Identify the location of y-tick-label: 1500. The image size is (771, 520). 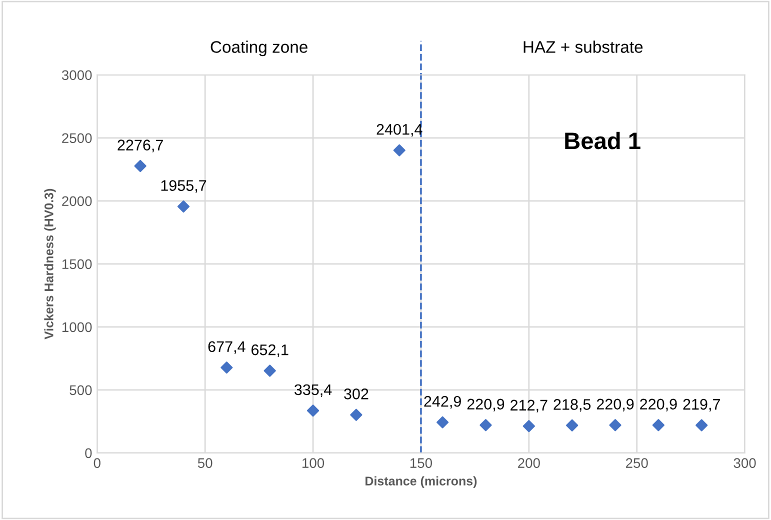
(77, 264).